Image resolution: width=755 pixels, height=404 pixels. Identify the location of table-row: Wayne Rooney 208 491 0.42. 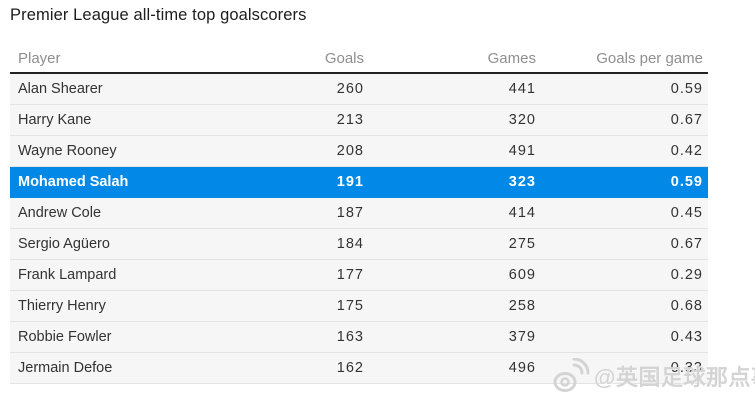
(359, 151).